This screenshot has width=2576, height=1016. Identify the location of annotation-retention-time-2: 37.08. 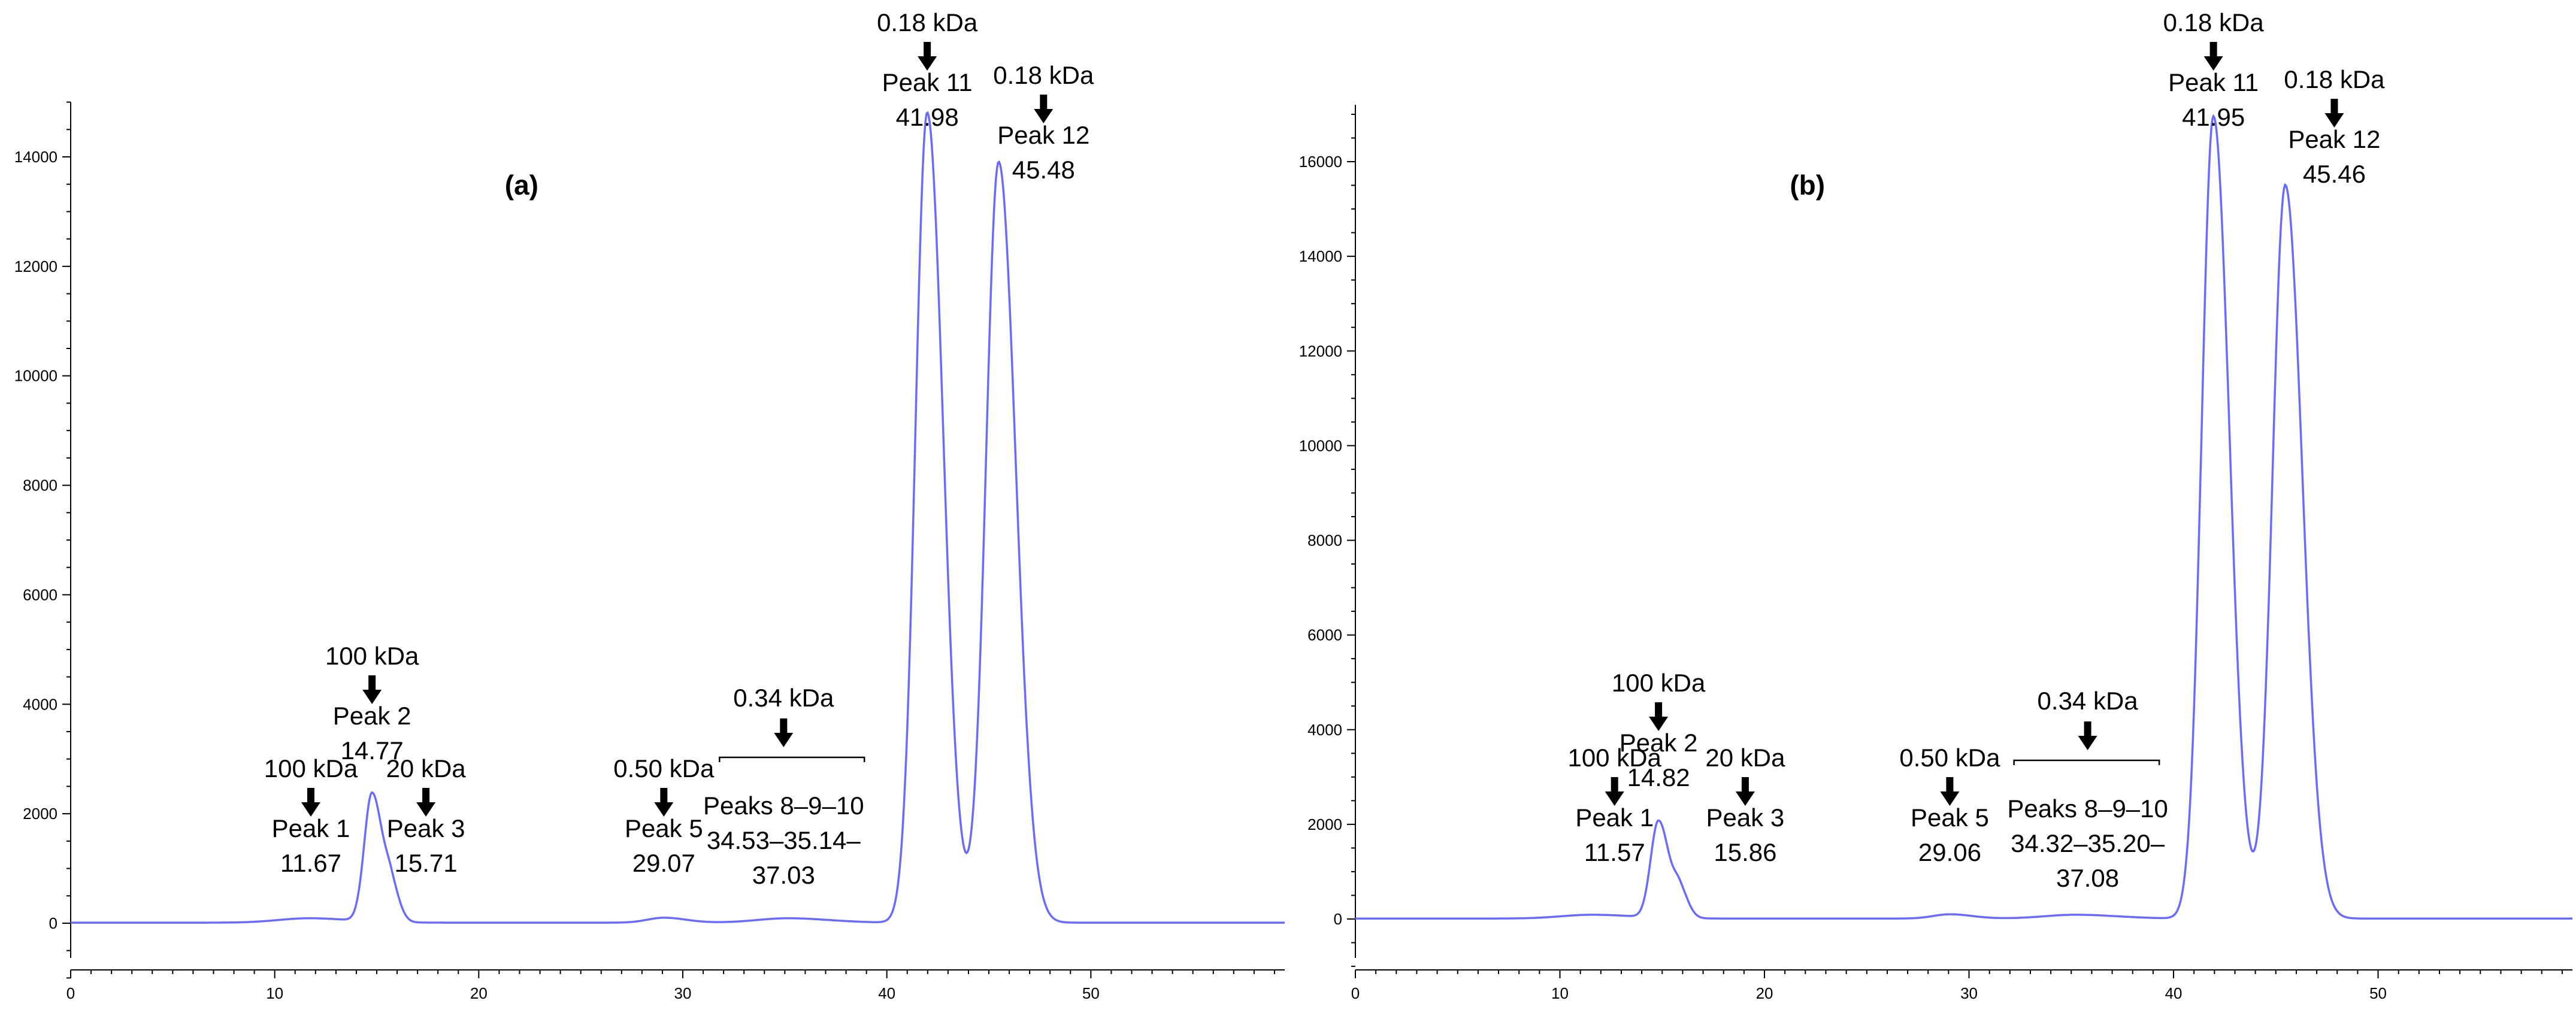
(2087, 878).